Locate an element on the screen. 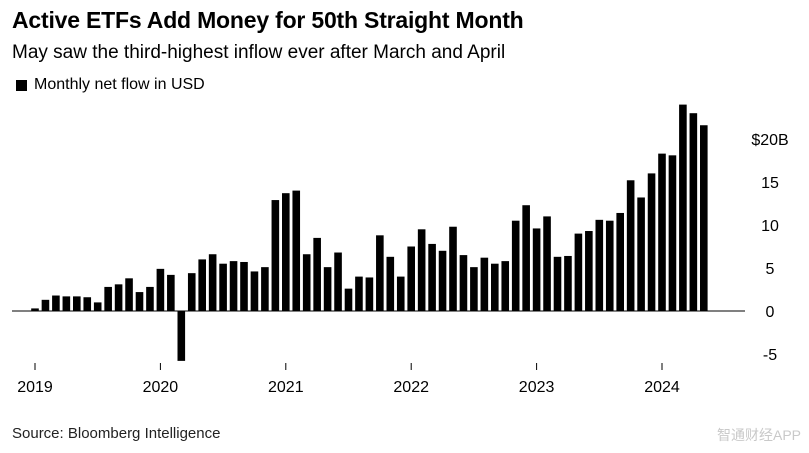 The image size is (809, 453). watermark: 智通财经APP is located at coordinates (758, 435).